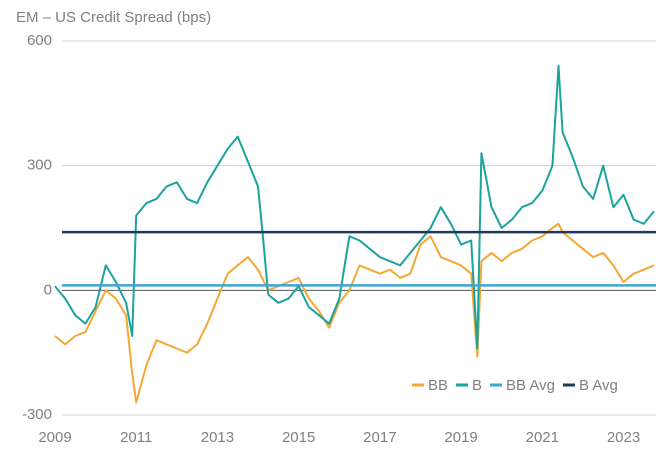 The height and width of the screenshot is (456, 665). I want to click on x-tick-label: 2013, so click(217, 437).